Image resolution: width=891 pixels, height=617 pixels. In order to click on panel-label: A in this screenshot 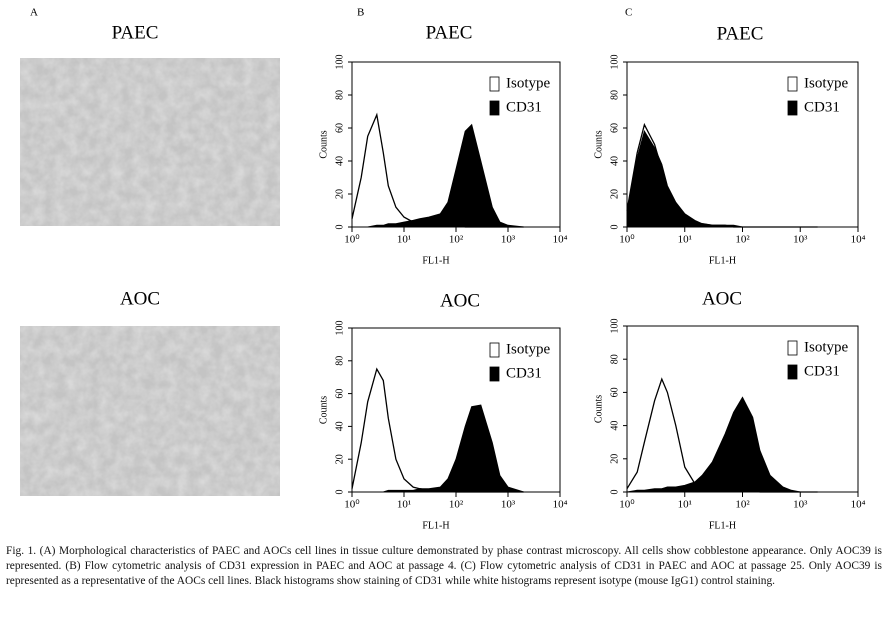, I will do `click(34, 13)`.